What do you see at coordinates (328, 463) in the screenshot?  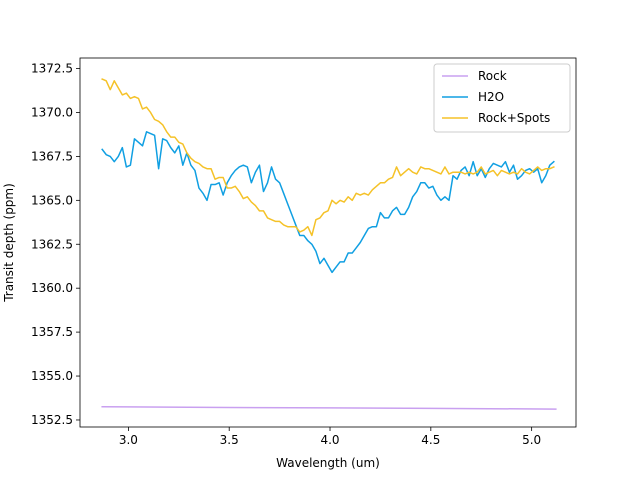 I see `x-axis-label: Wavelength (um)` at bounding box center [328, 463].